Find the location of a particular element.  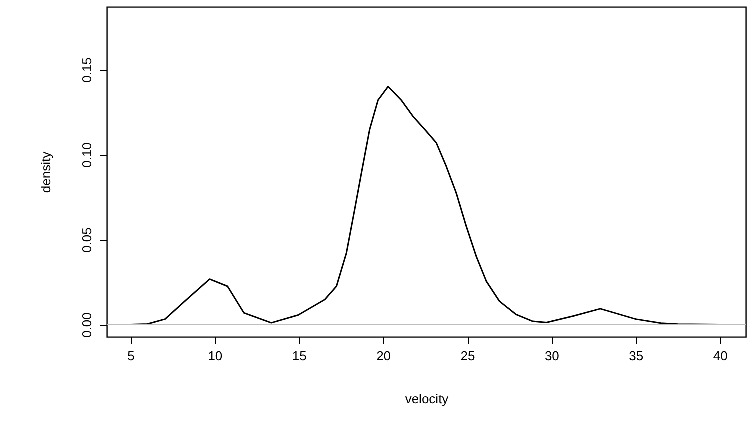

x-tick-label: 5 is located at coordinates (131, 356).